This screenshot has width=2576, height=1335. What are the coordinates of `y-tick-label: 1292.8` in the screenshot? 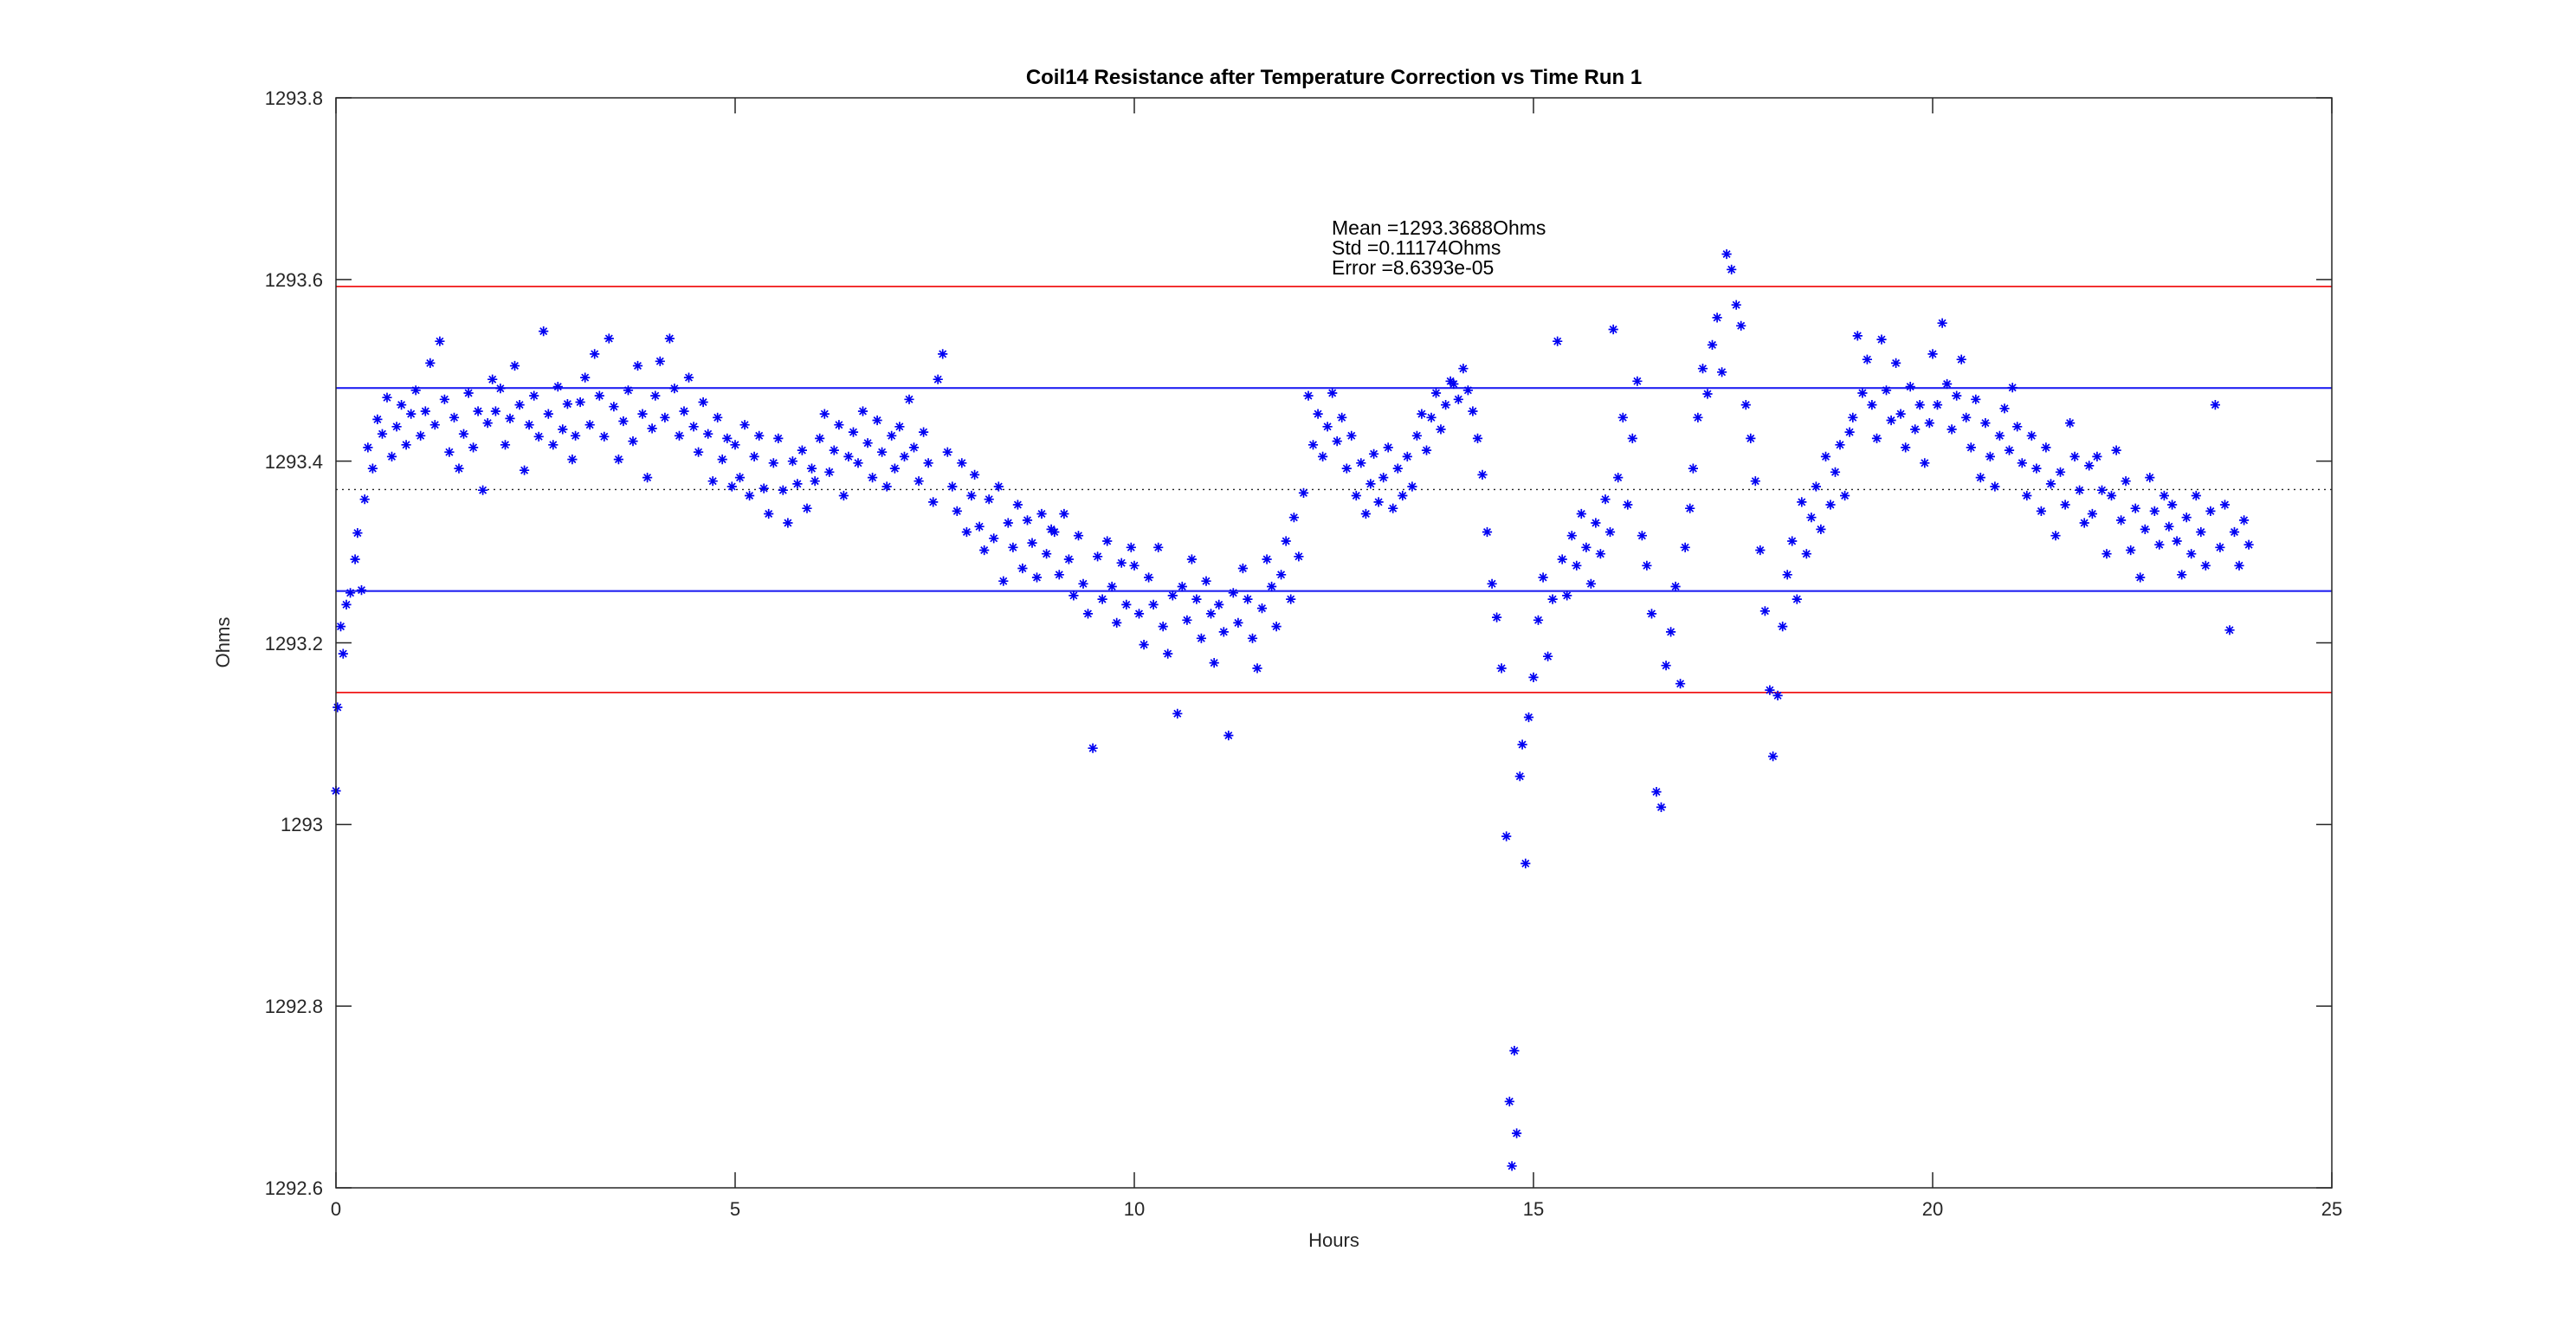 It's located at (293, 1007).